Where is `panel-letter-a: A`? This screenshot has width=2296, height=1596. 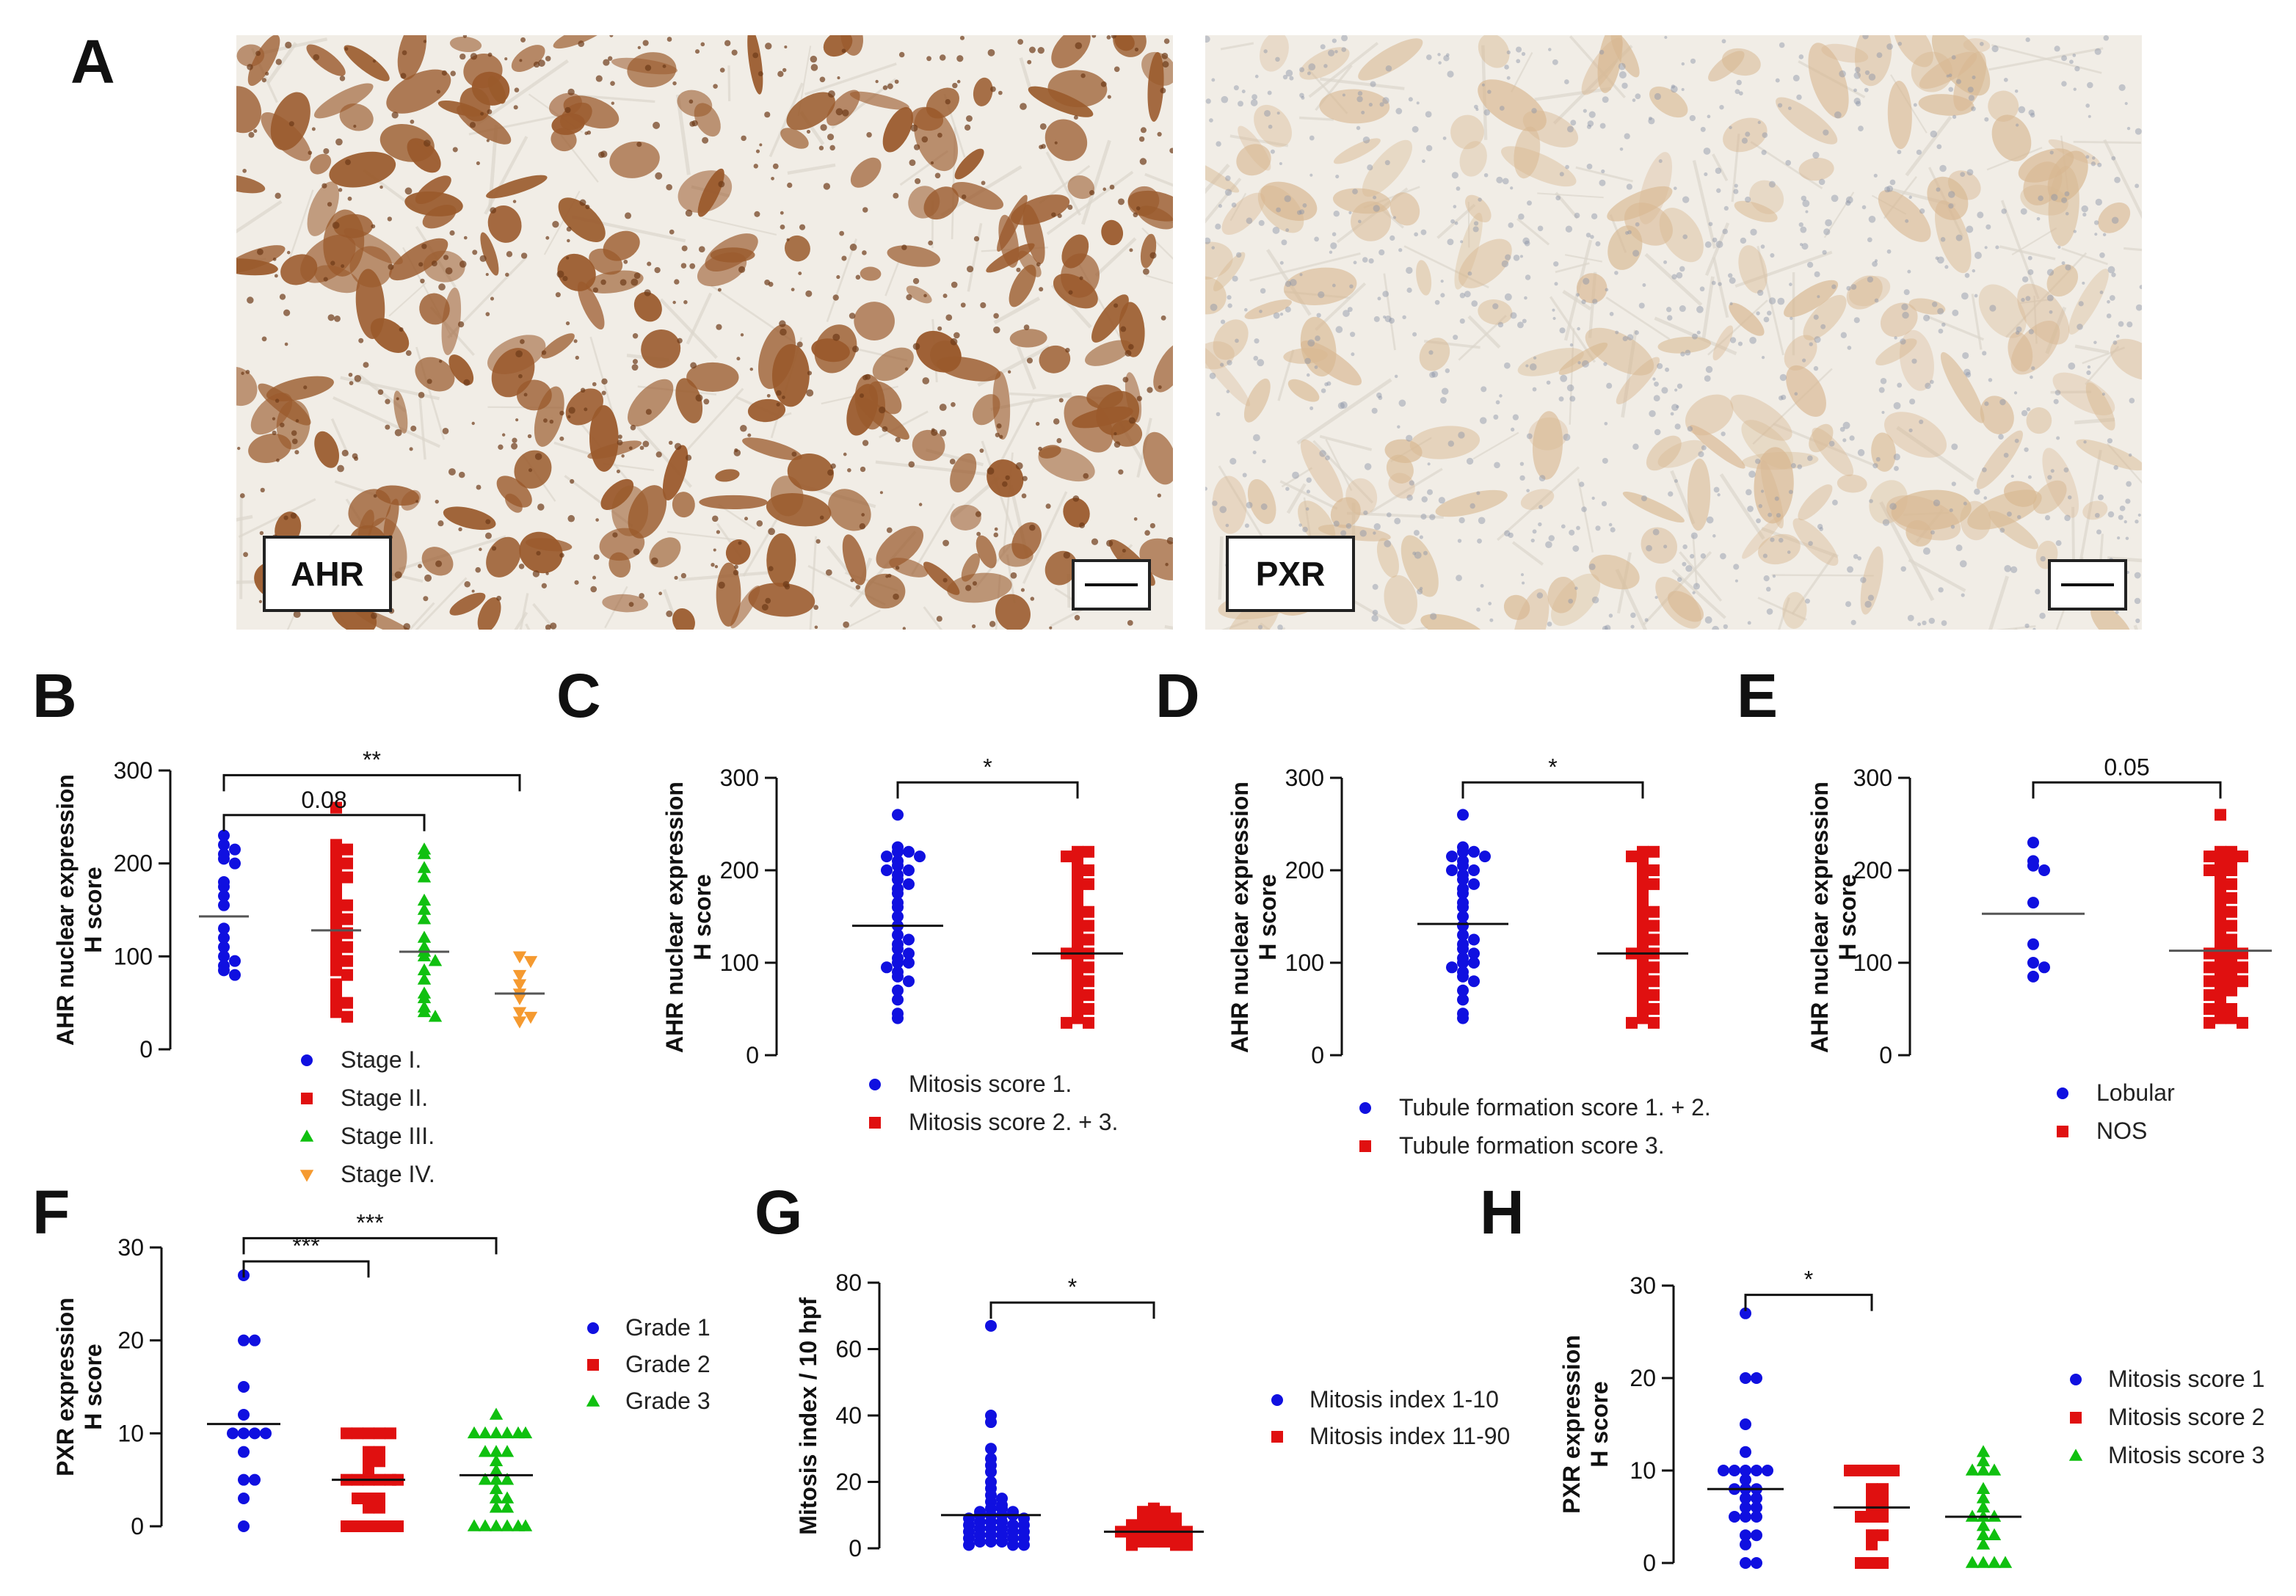 panel-letter-a: A is located at coordinates (92, 61).